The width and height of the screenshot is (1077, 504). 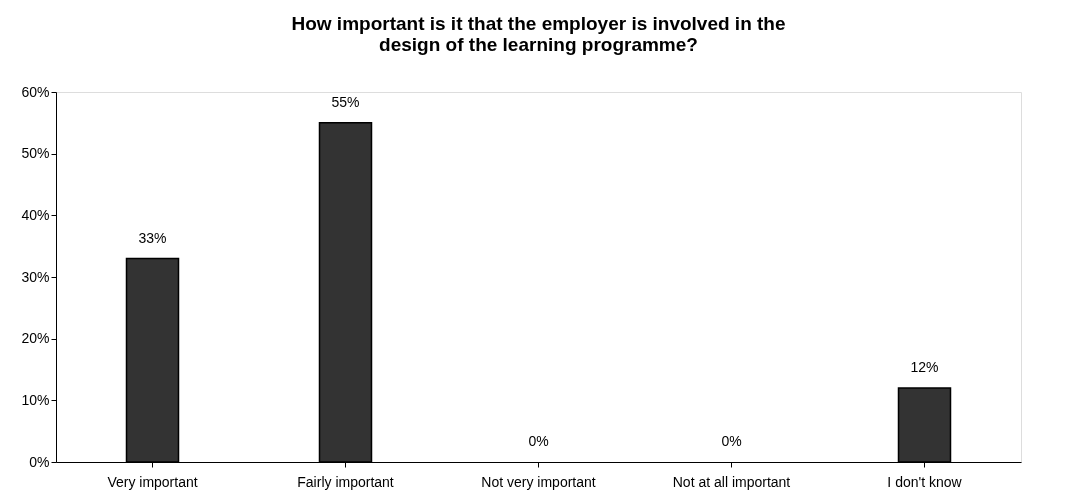 I want to click on x-tick-label: I don't know, so click(x=925, y=481).